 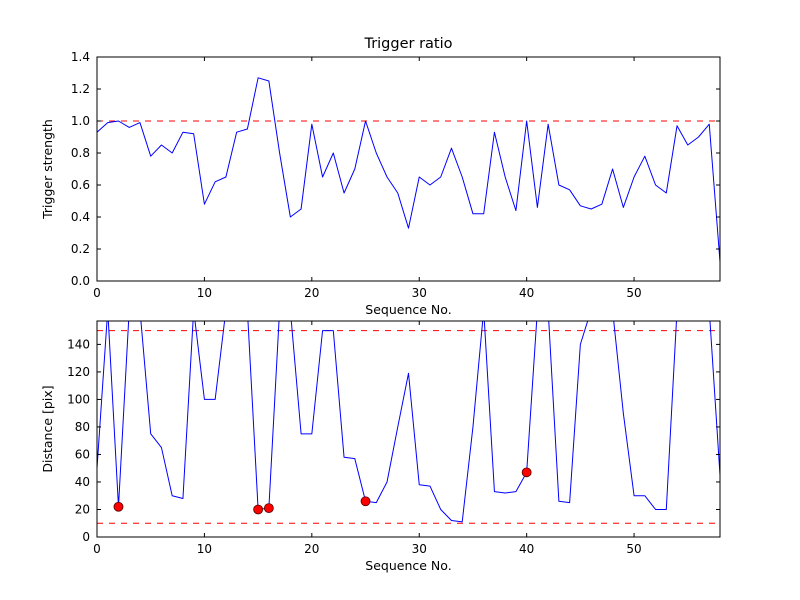 I want to click on y-tick-label: 80, so click(x=82, y=427).